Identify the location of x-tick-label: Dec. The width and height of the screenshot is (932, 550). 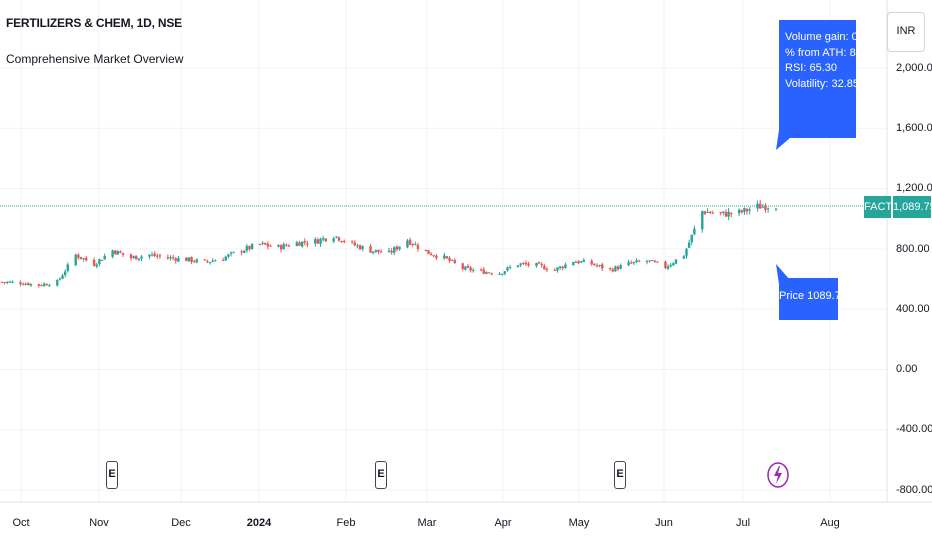
(181, 523).